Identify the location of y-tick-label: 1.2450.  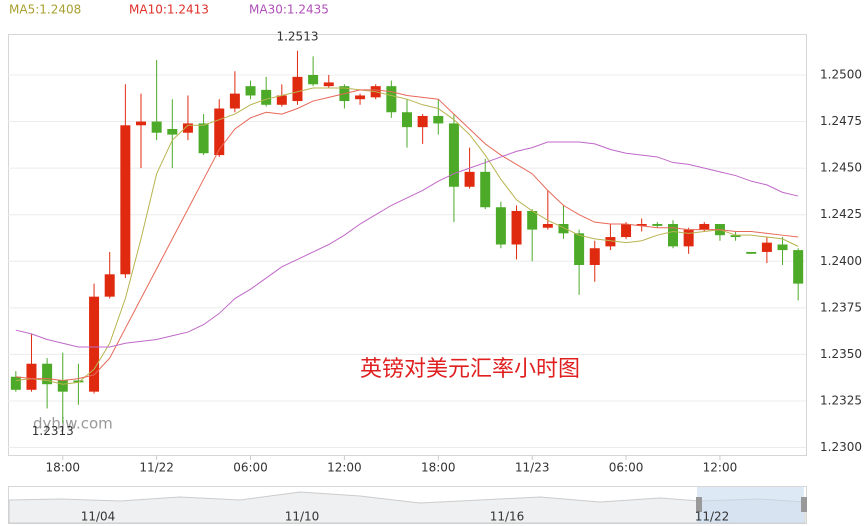
(841, 168).